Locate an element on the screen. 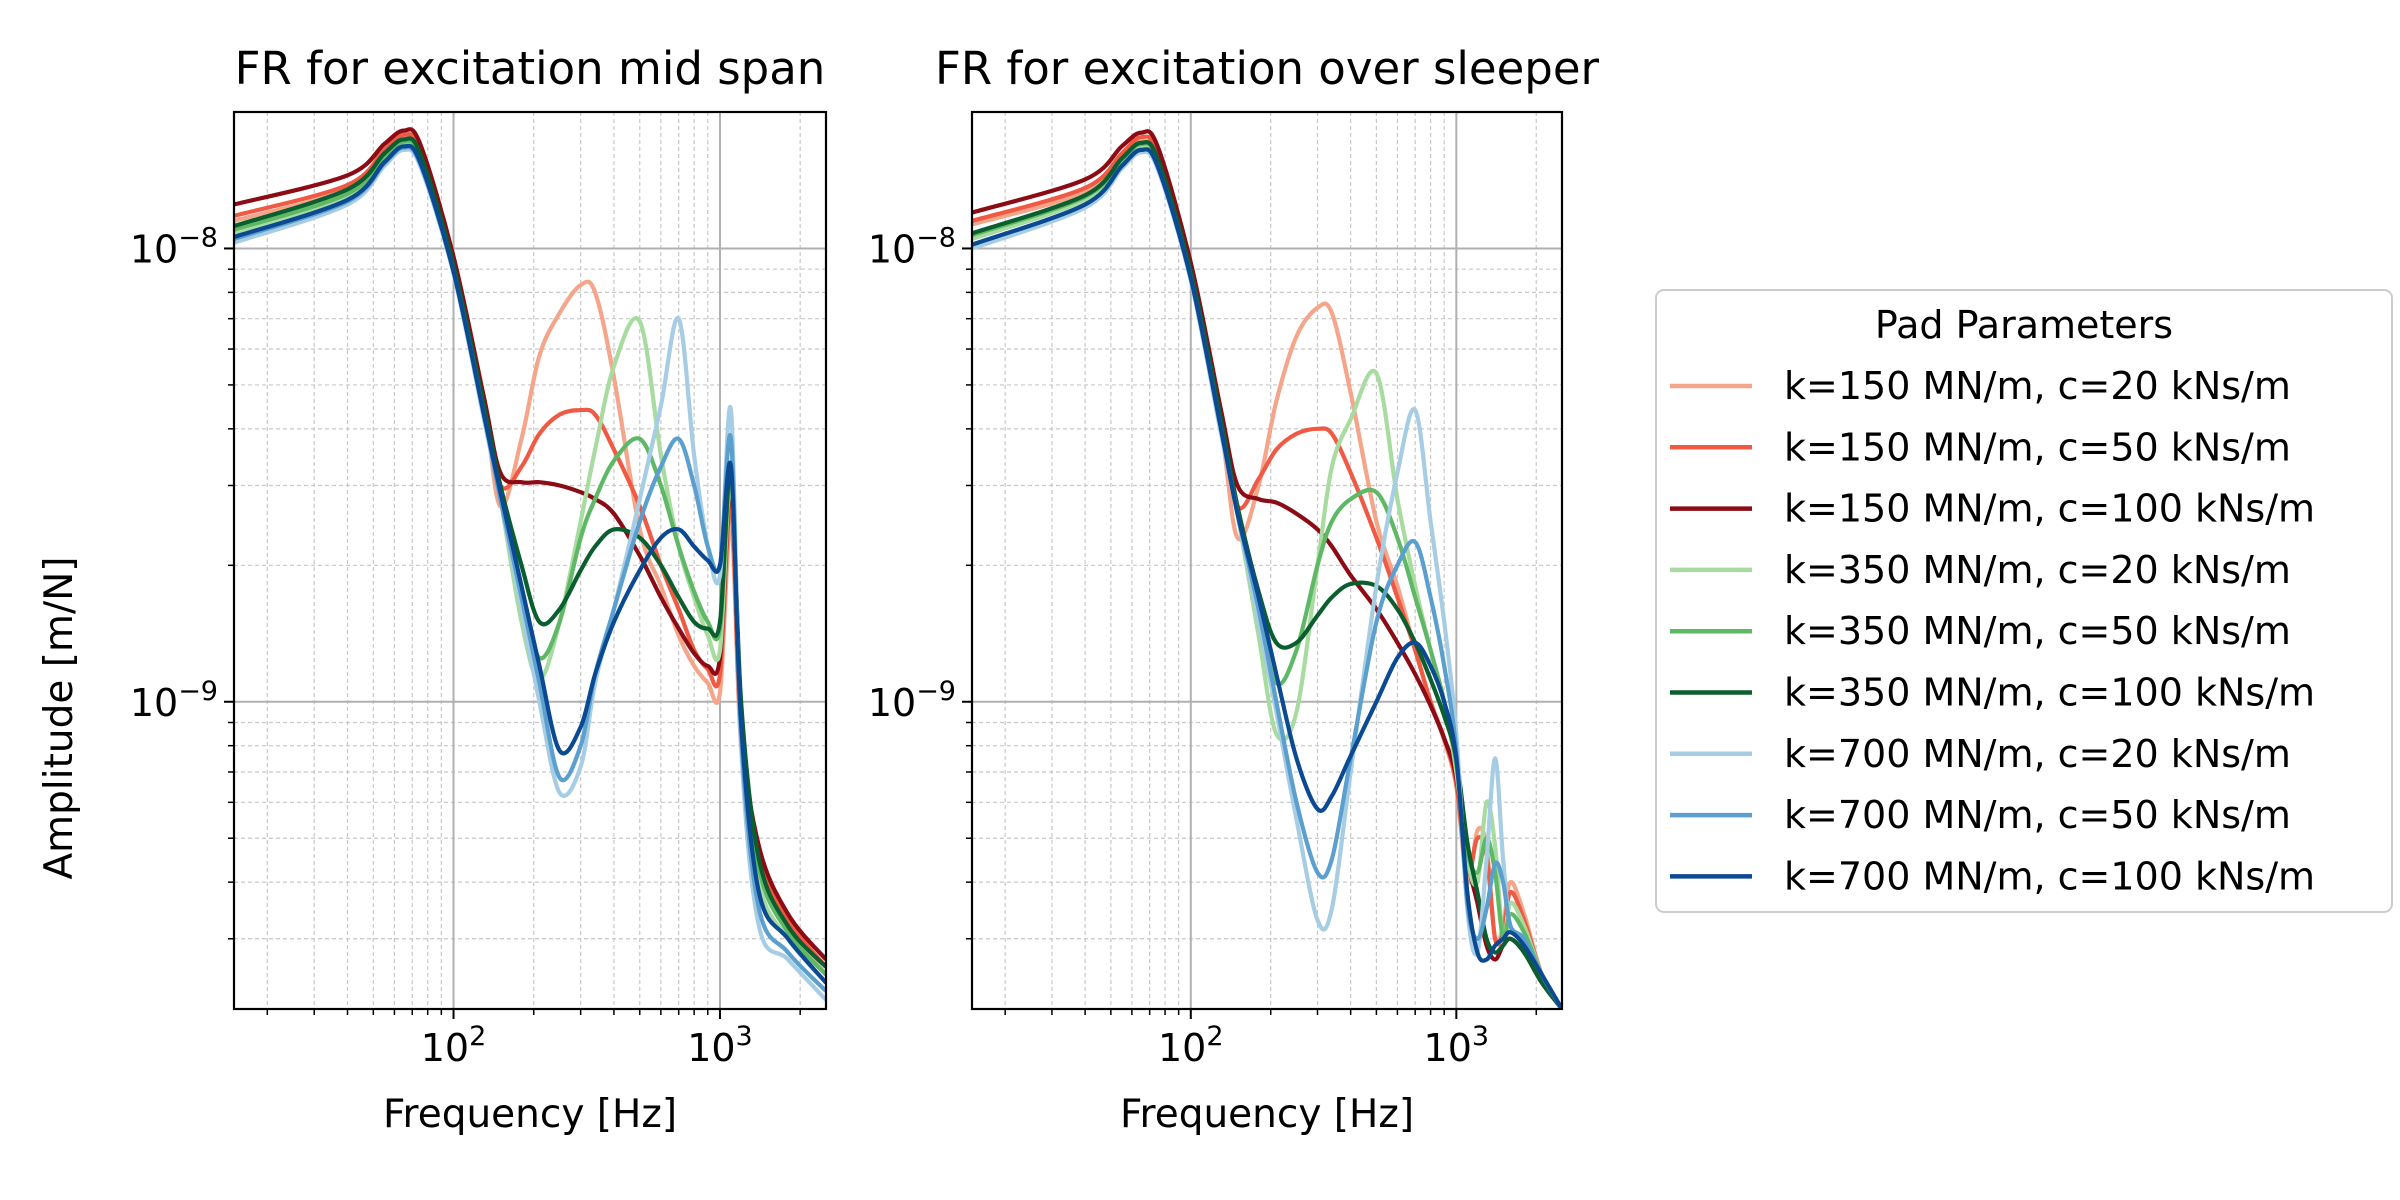 The width and height of the screenshot is (2400, 1200). legend-label: k=350 MN/m, c=50 kNs/m is located at coordinates (2037, 631).